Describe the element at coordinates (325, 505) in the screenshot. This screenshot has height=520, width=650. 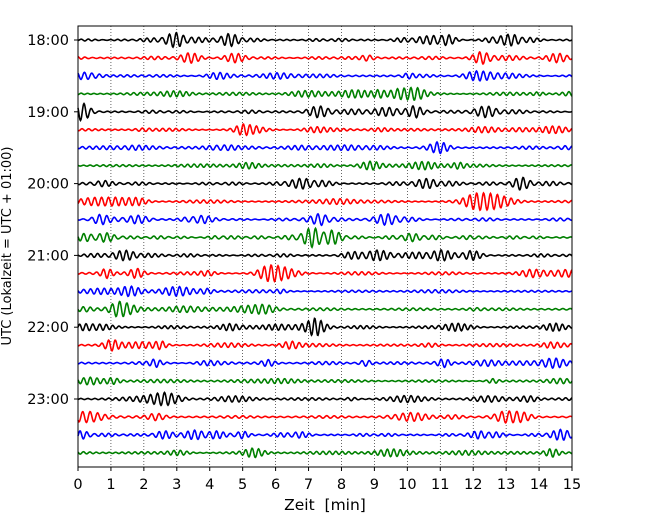
I see `x-axis-label: Zeit [min]` at that location.